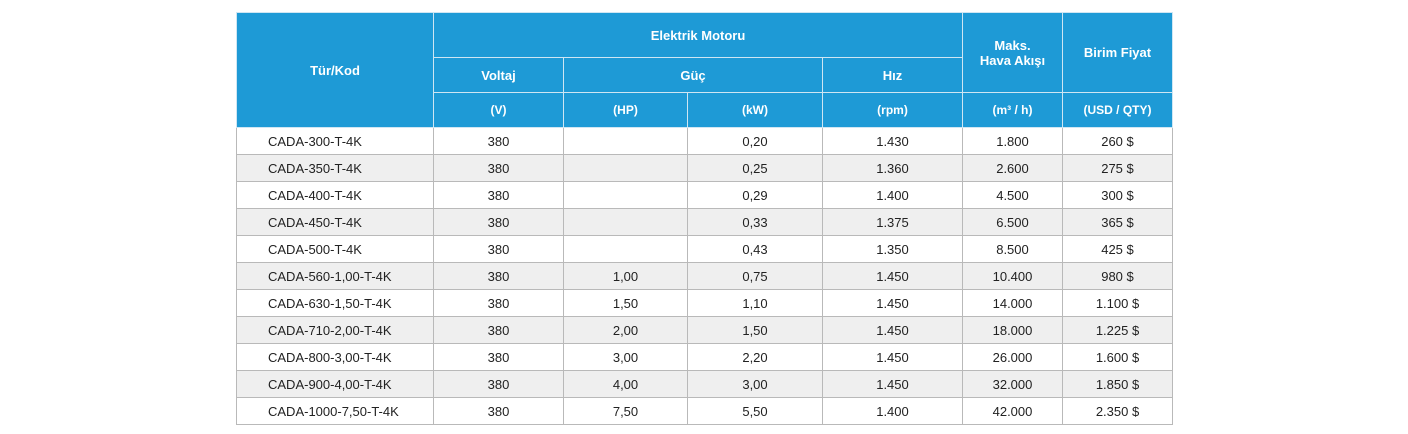 This screenshot has width=1408, height=434. What do you see at coordinates (1117, 330) in the screenshot?
I see `cell-price: 1.225 $` at bounding box center [1117, 330].